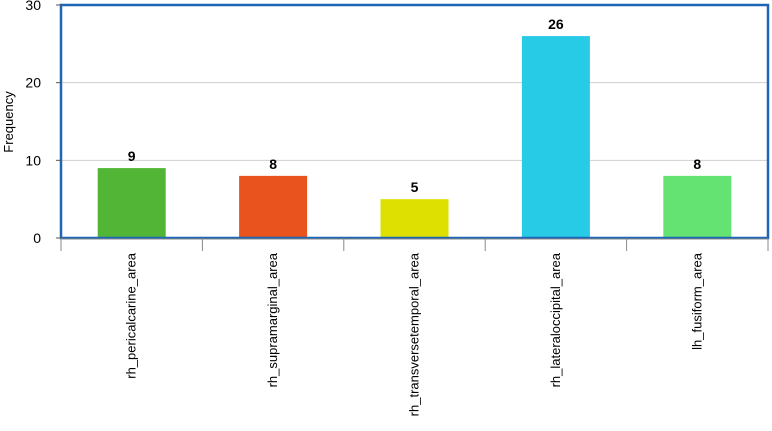 Image resolution: width=772 pixels, height=431 pixels. Describe the element at coordinates (43, 123) in the screenshot. I see `y-axis: 0 10 20 30` at that location.